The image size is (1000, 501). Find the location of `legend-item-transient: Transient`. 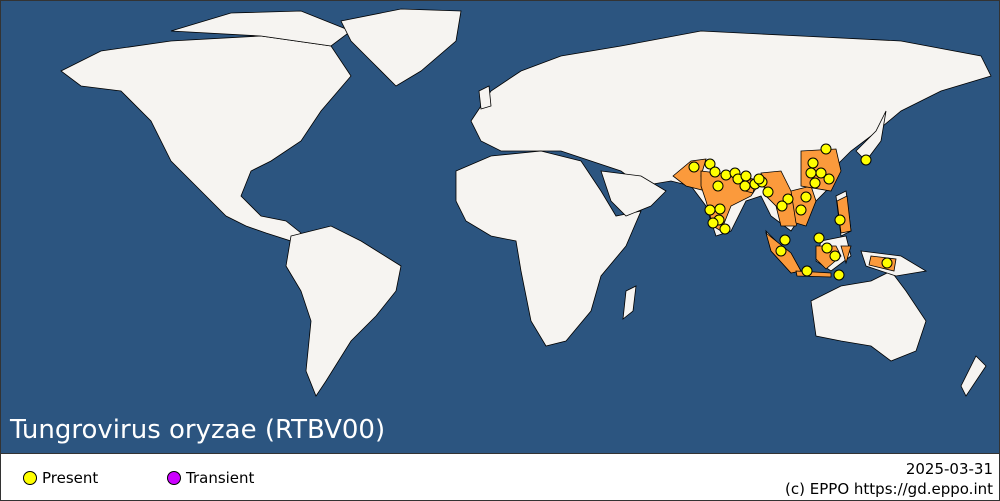

legend-item-transient: Transient is located at coordinates (210, 478).